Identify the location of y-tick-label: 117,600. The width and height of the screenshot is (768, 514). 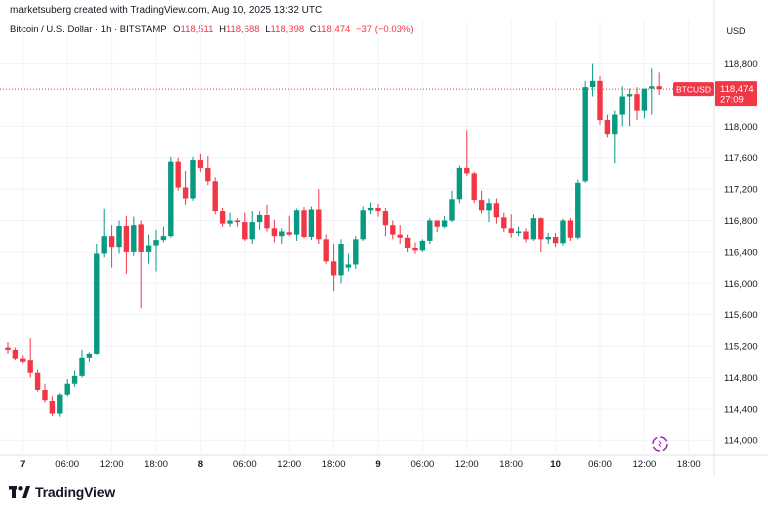
(741, 158).